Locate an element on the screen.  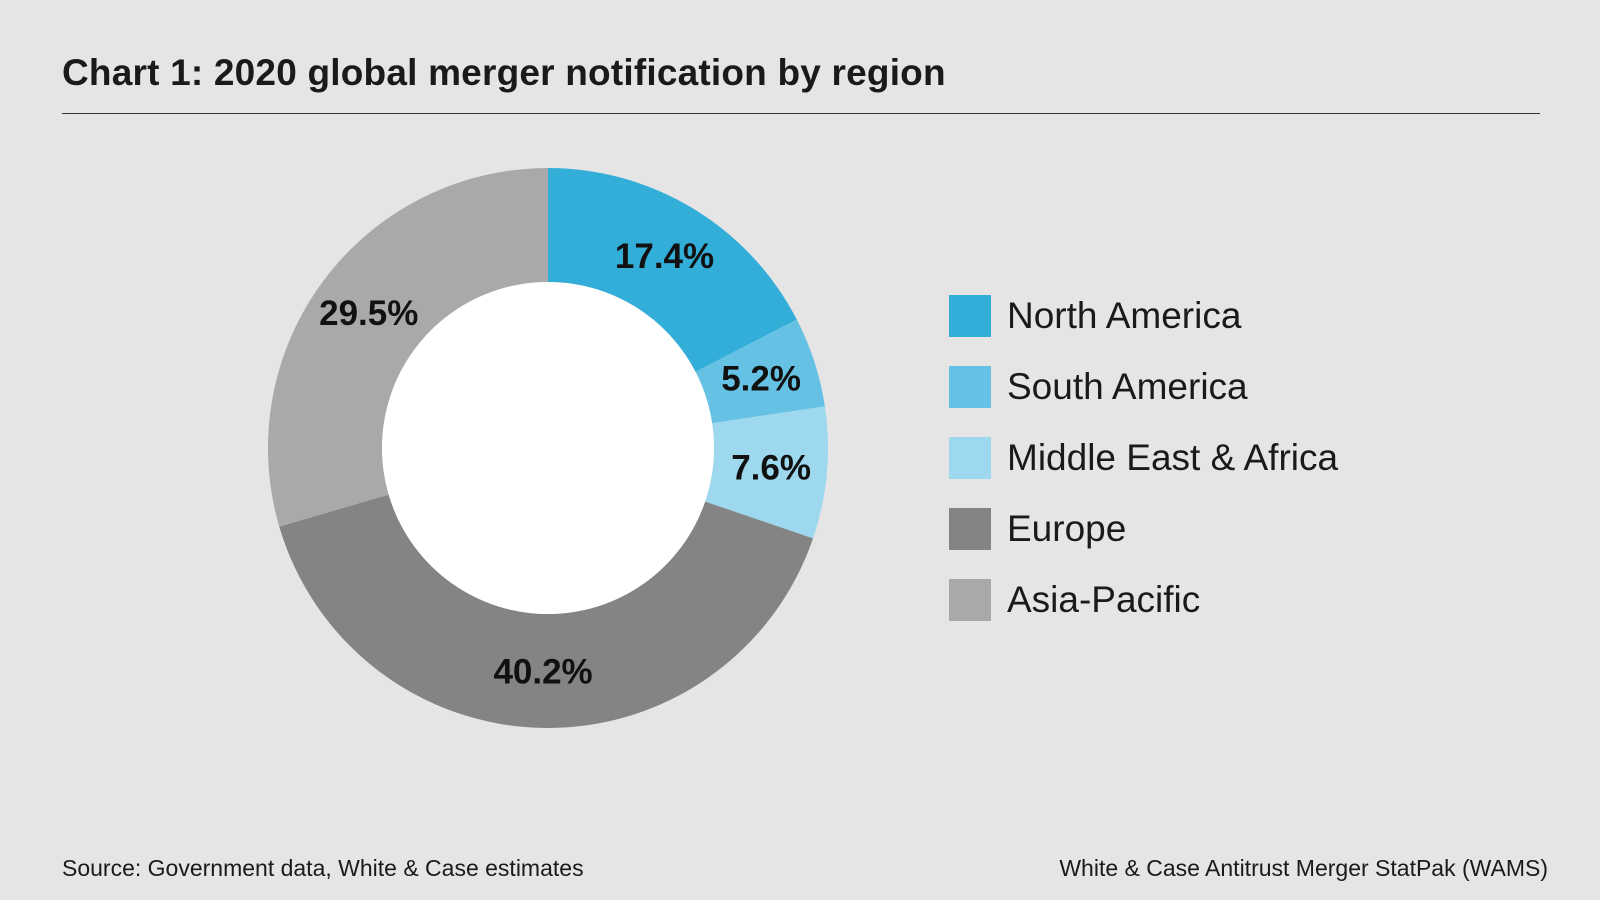
legend-label: Europe is located at coordinates (1067, 528).